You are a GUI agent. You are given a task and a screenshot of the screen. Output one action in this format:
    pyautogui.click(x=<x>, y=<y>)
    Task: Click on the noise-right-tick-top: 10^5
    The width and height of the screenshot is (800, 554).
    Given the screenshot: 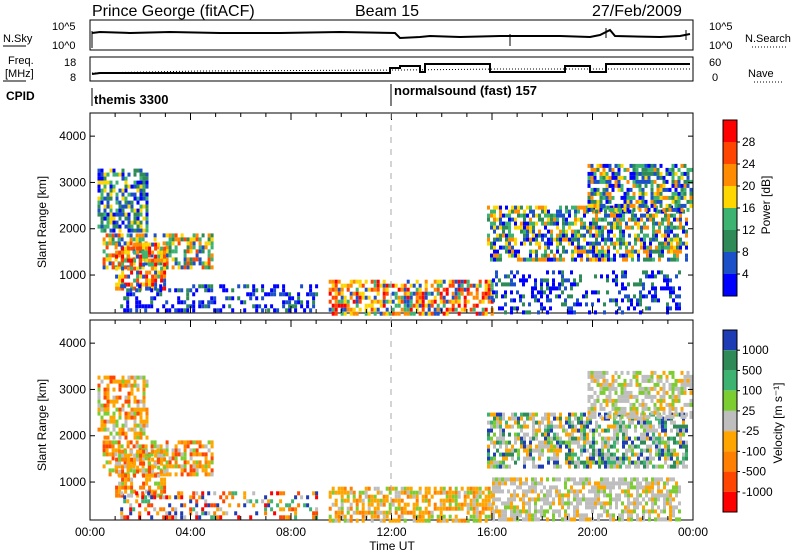 What is the action you would take?
    pyautogui.click(x=721, y=27)
    